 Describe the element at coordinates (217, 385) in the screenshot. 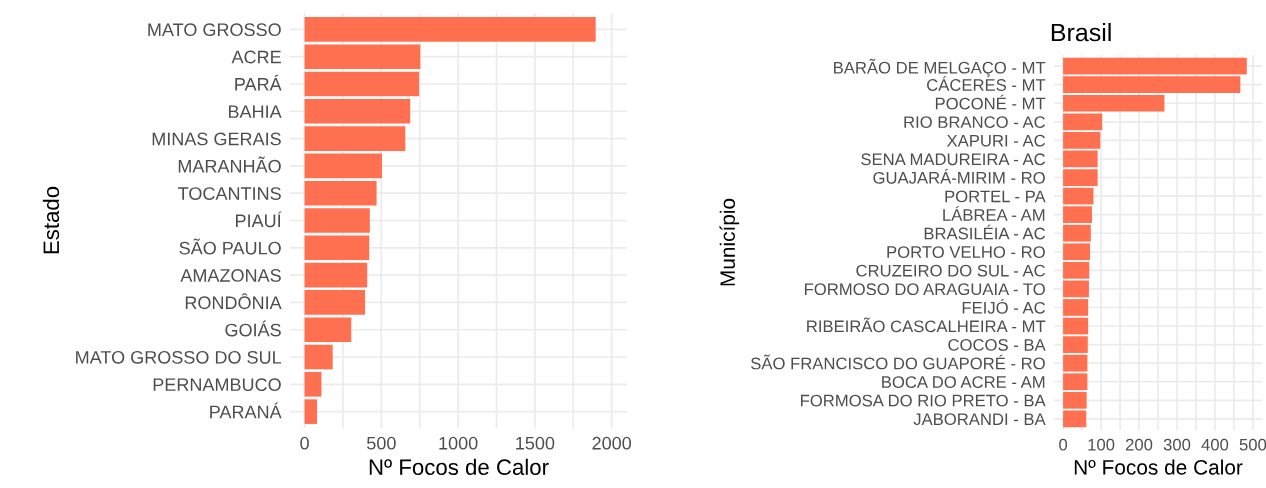

I see `y-tick-label: PERNAMBUCO` at that location.